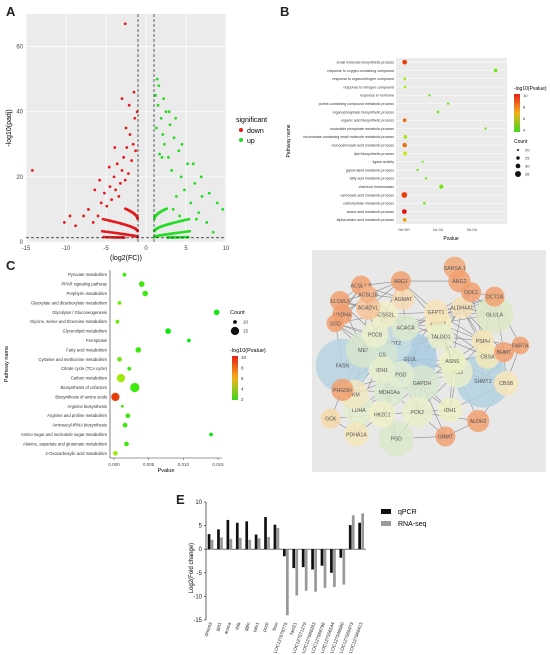  Describe the element at coordinates (266, 626) in the screenshot. I see `bar-category-label: pccb` at that location.